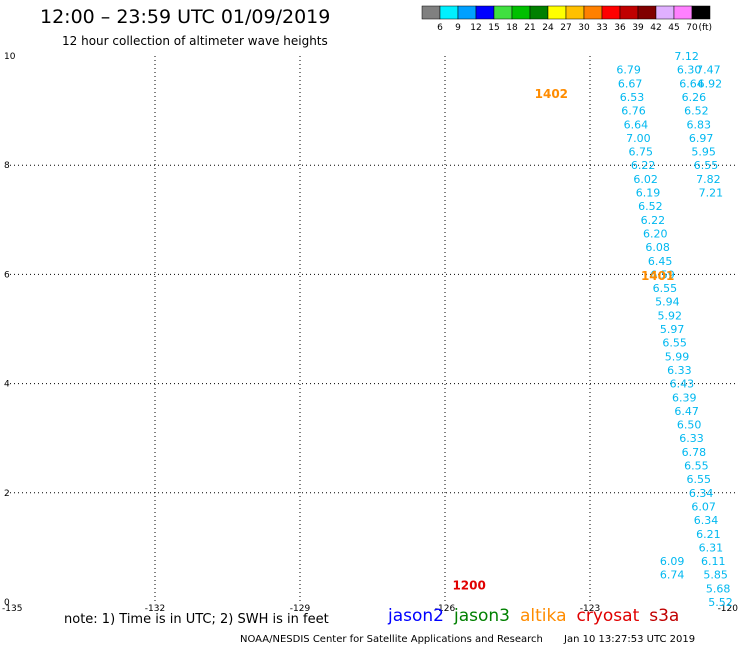 This screenshot has height=650, width=740. What do you see at coordinates (672, 575) in the screenshot?
I see `wave-height-value: 6.74` at bounding box center [672, 575].